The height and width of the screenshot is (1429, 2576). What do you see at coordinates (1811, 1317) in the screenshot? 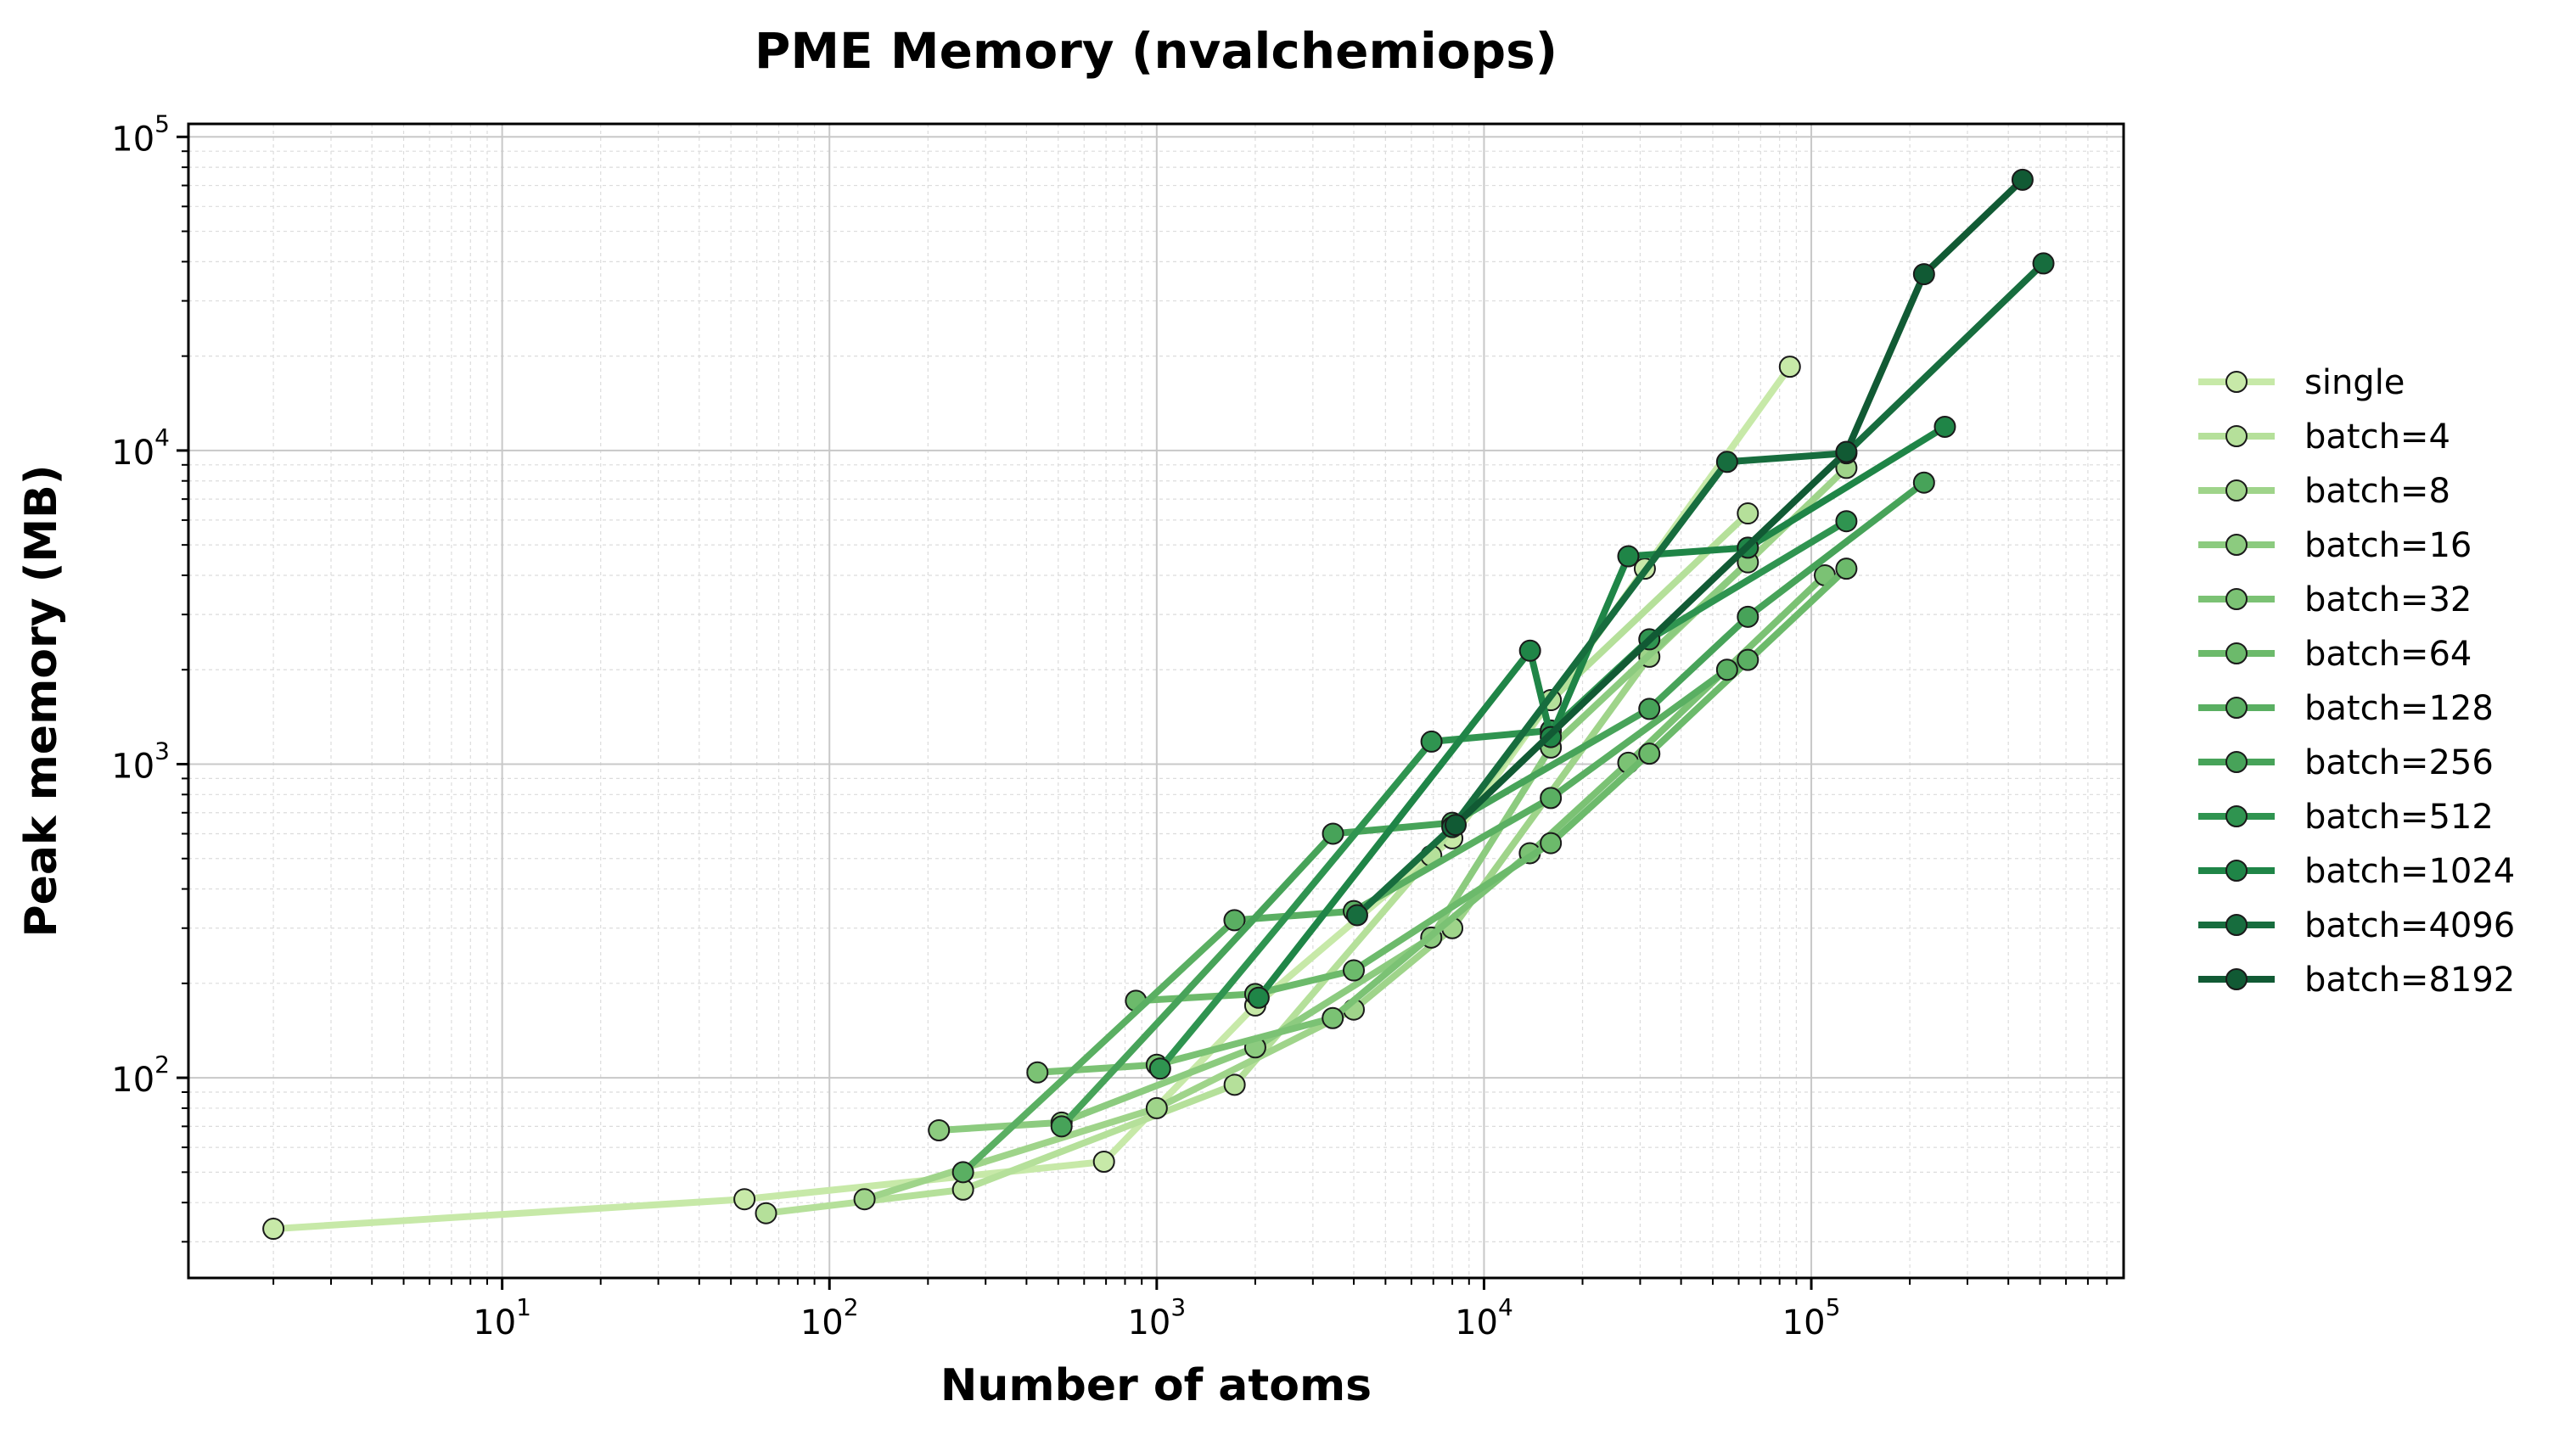
I see `x-tick-label: 10⁵` at bounding box center [1811, 1317].